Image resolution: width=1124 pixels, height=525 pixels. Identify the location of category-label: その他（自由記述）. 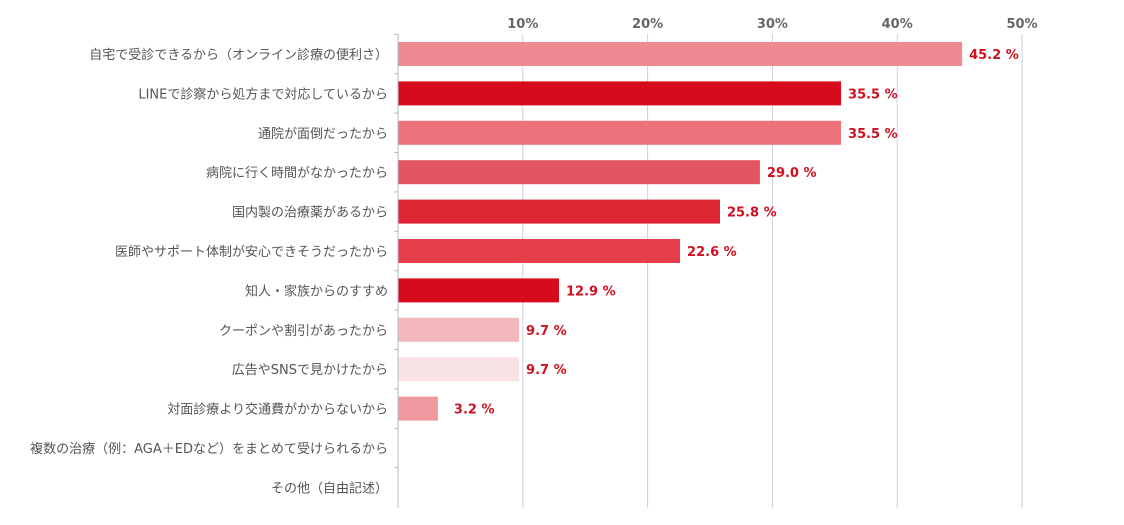
(329, 488).